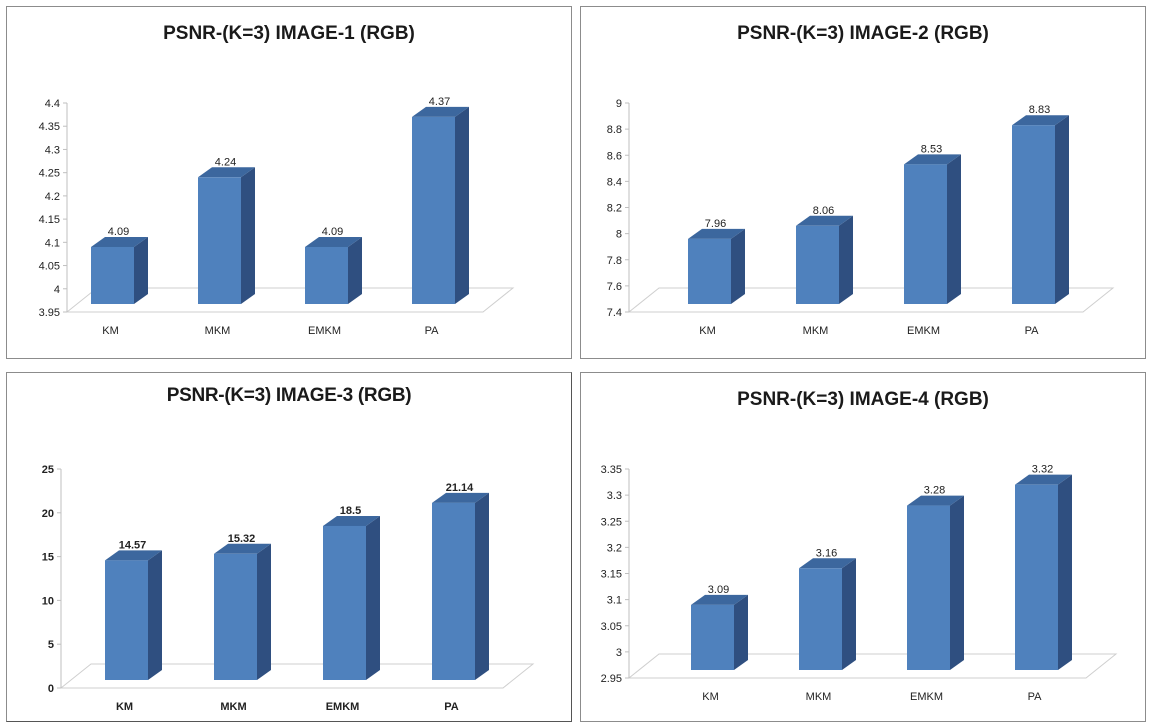 This screenshot has height=725, width=1152. I want to click on data-label: 8.53, so click(931, 149).